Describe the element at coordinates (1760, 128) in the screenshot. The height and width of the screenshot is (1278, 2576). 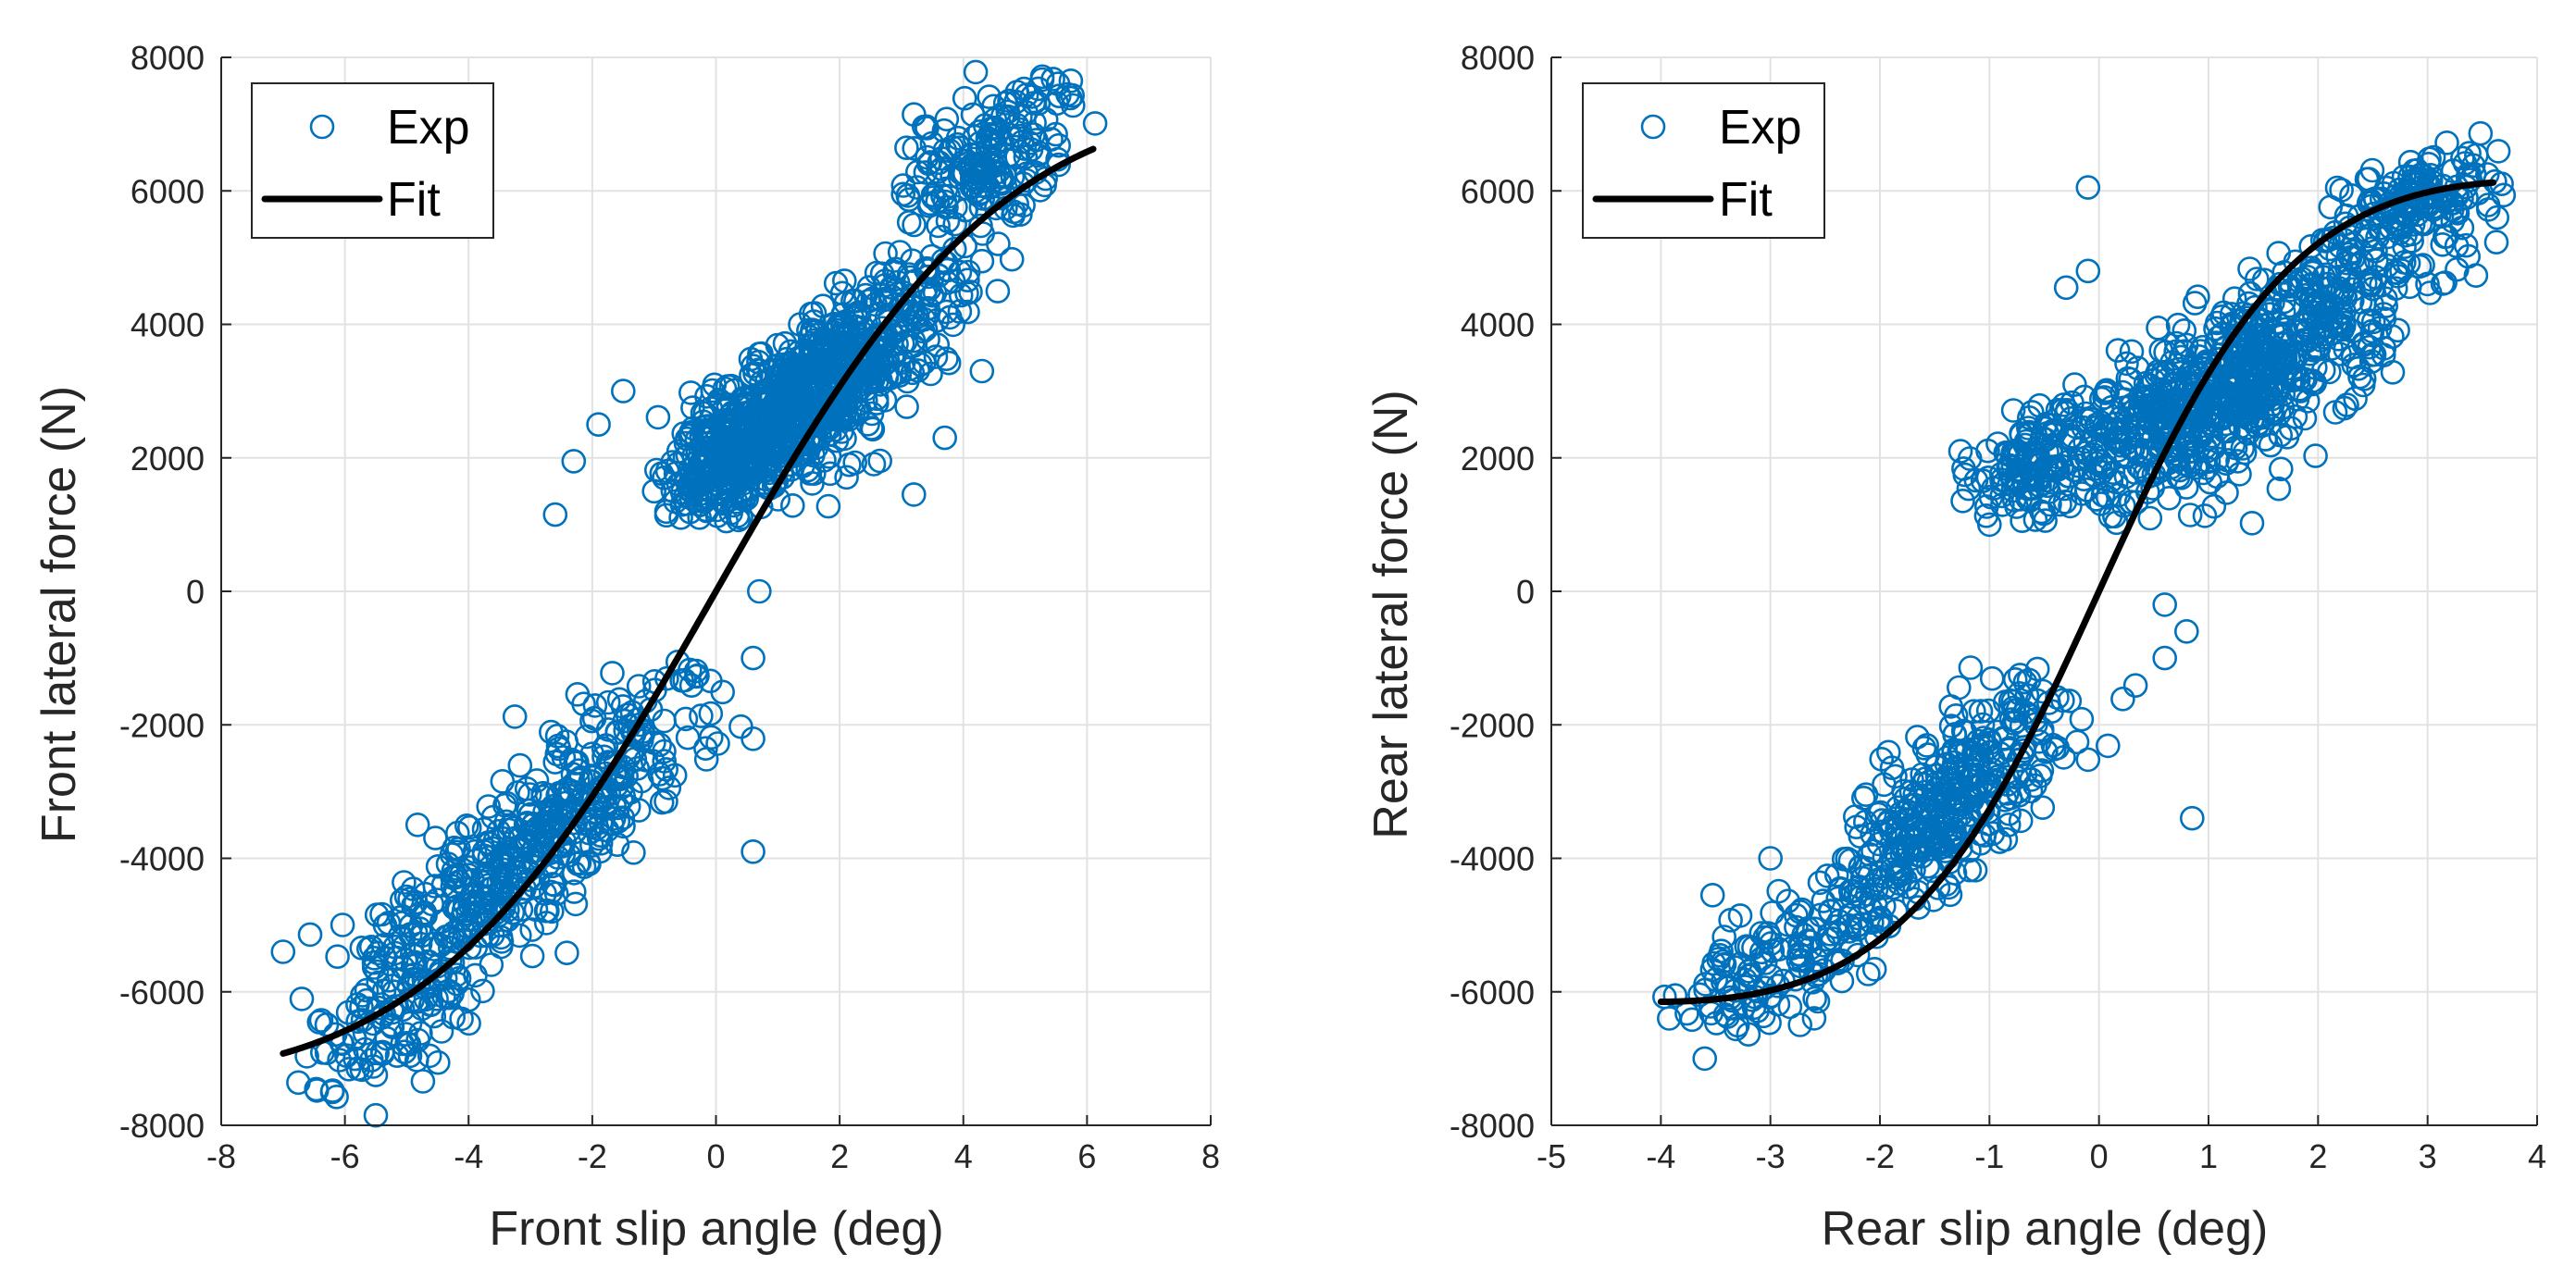
I see `rear-legend-exp-label: Exp` at that location.